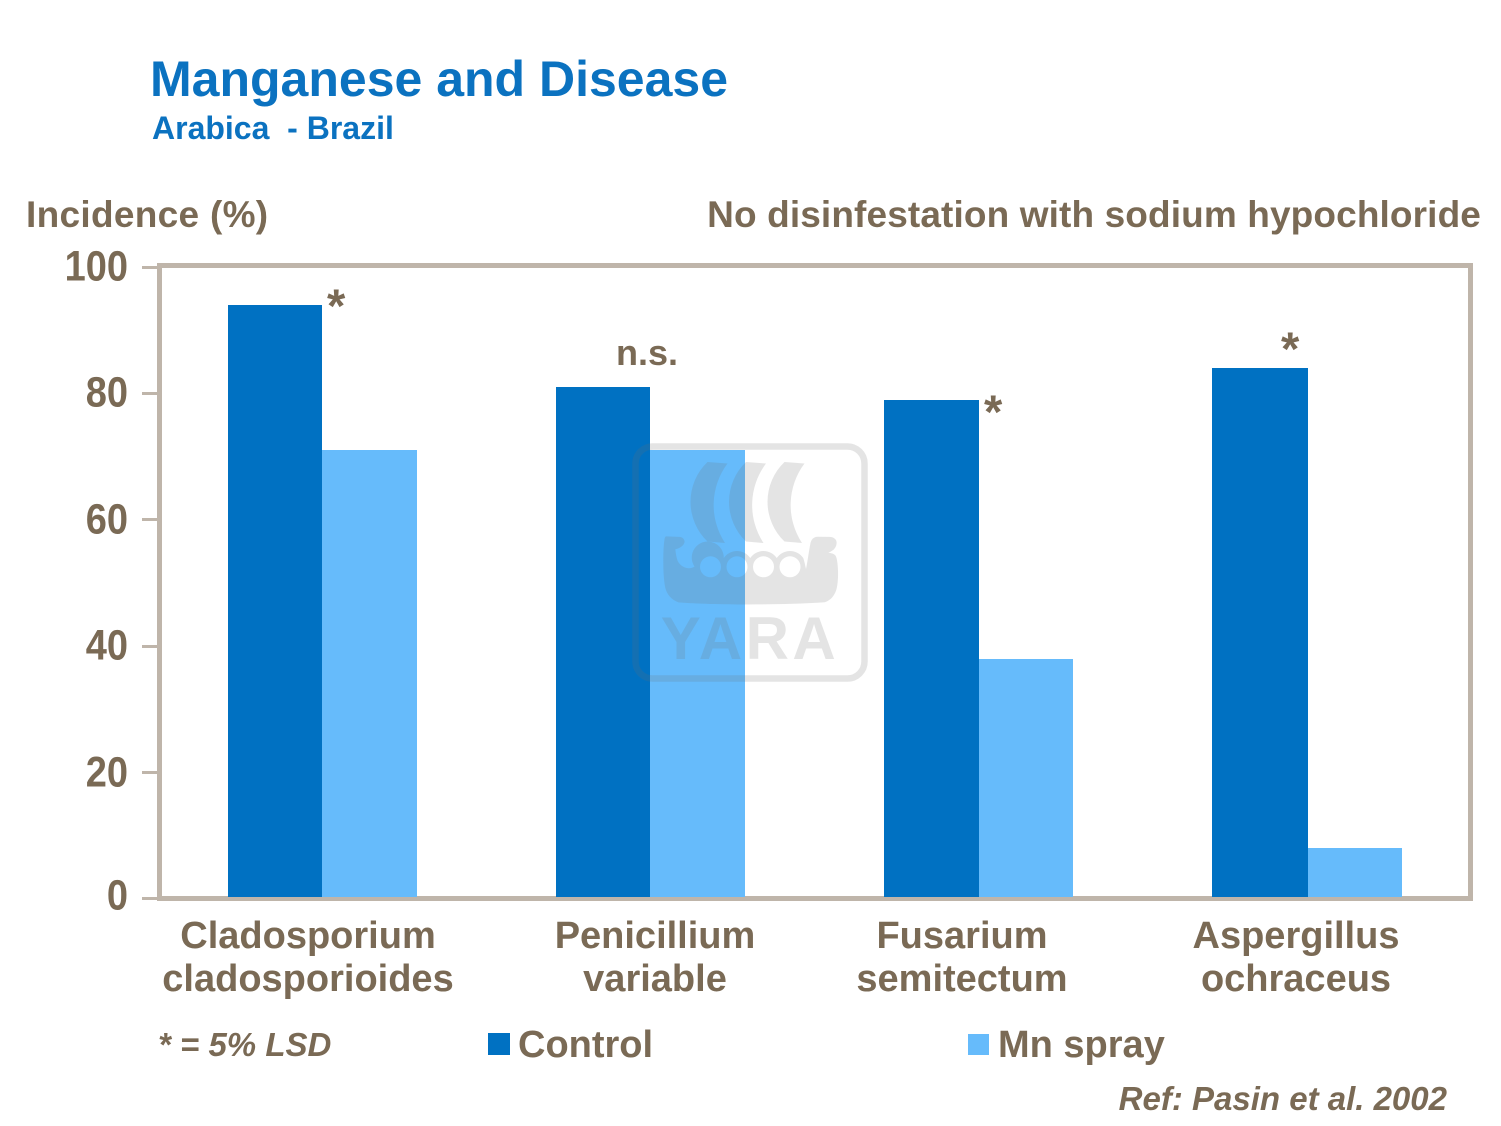 The image size is (1501, 1126). Describe the element at coordinates (750, 638) in the screenshot. I see `svg-text: YARA` at that location.